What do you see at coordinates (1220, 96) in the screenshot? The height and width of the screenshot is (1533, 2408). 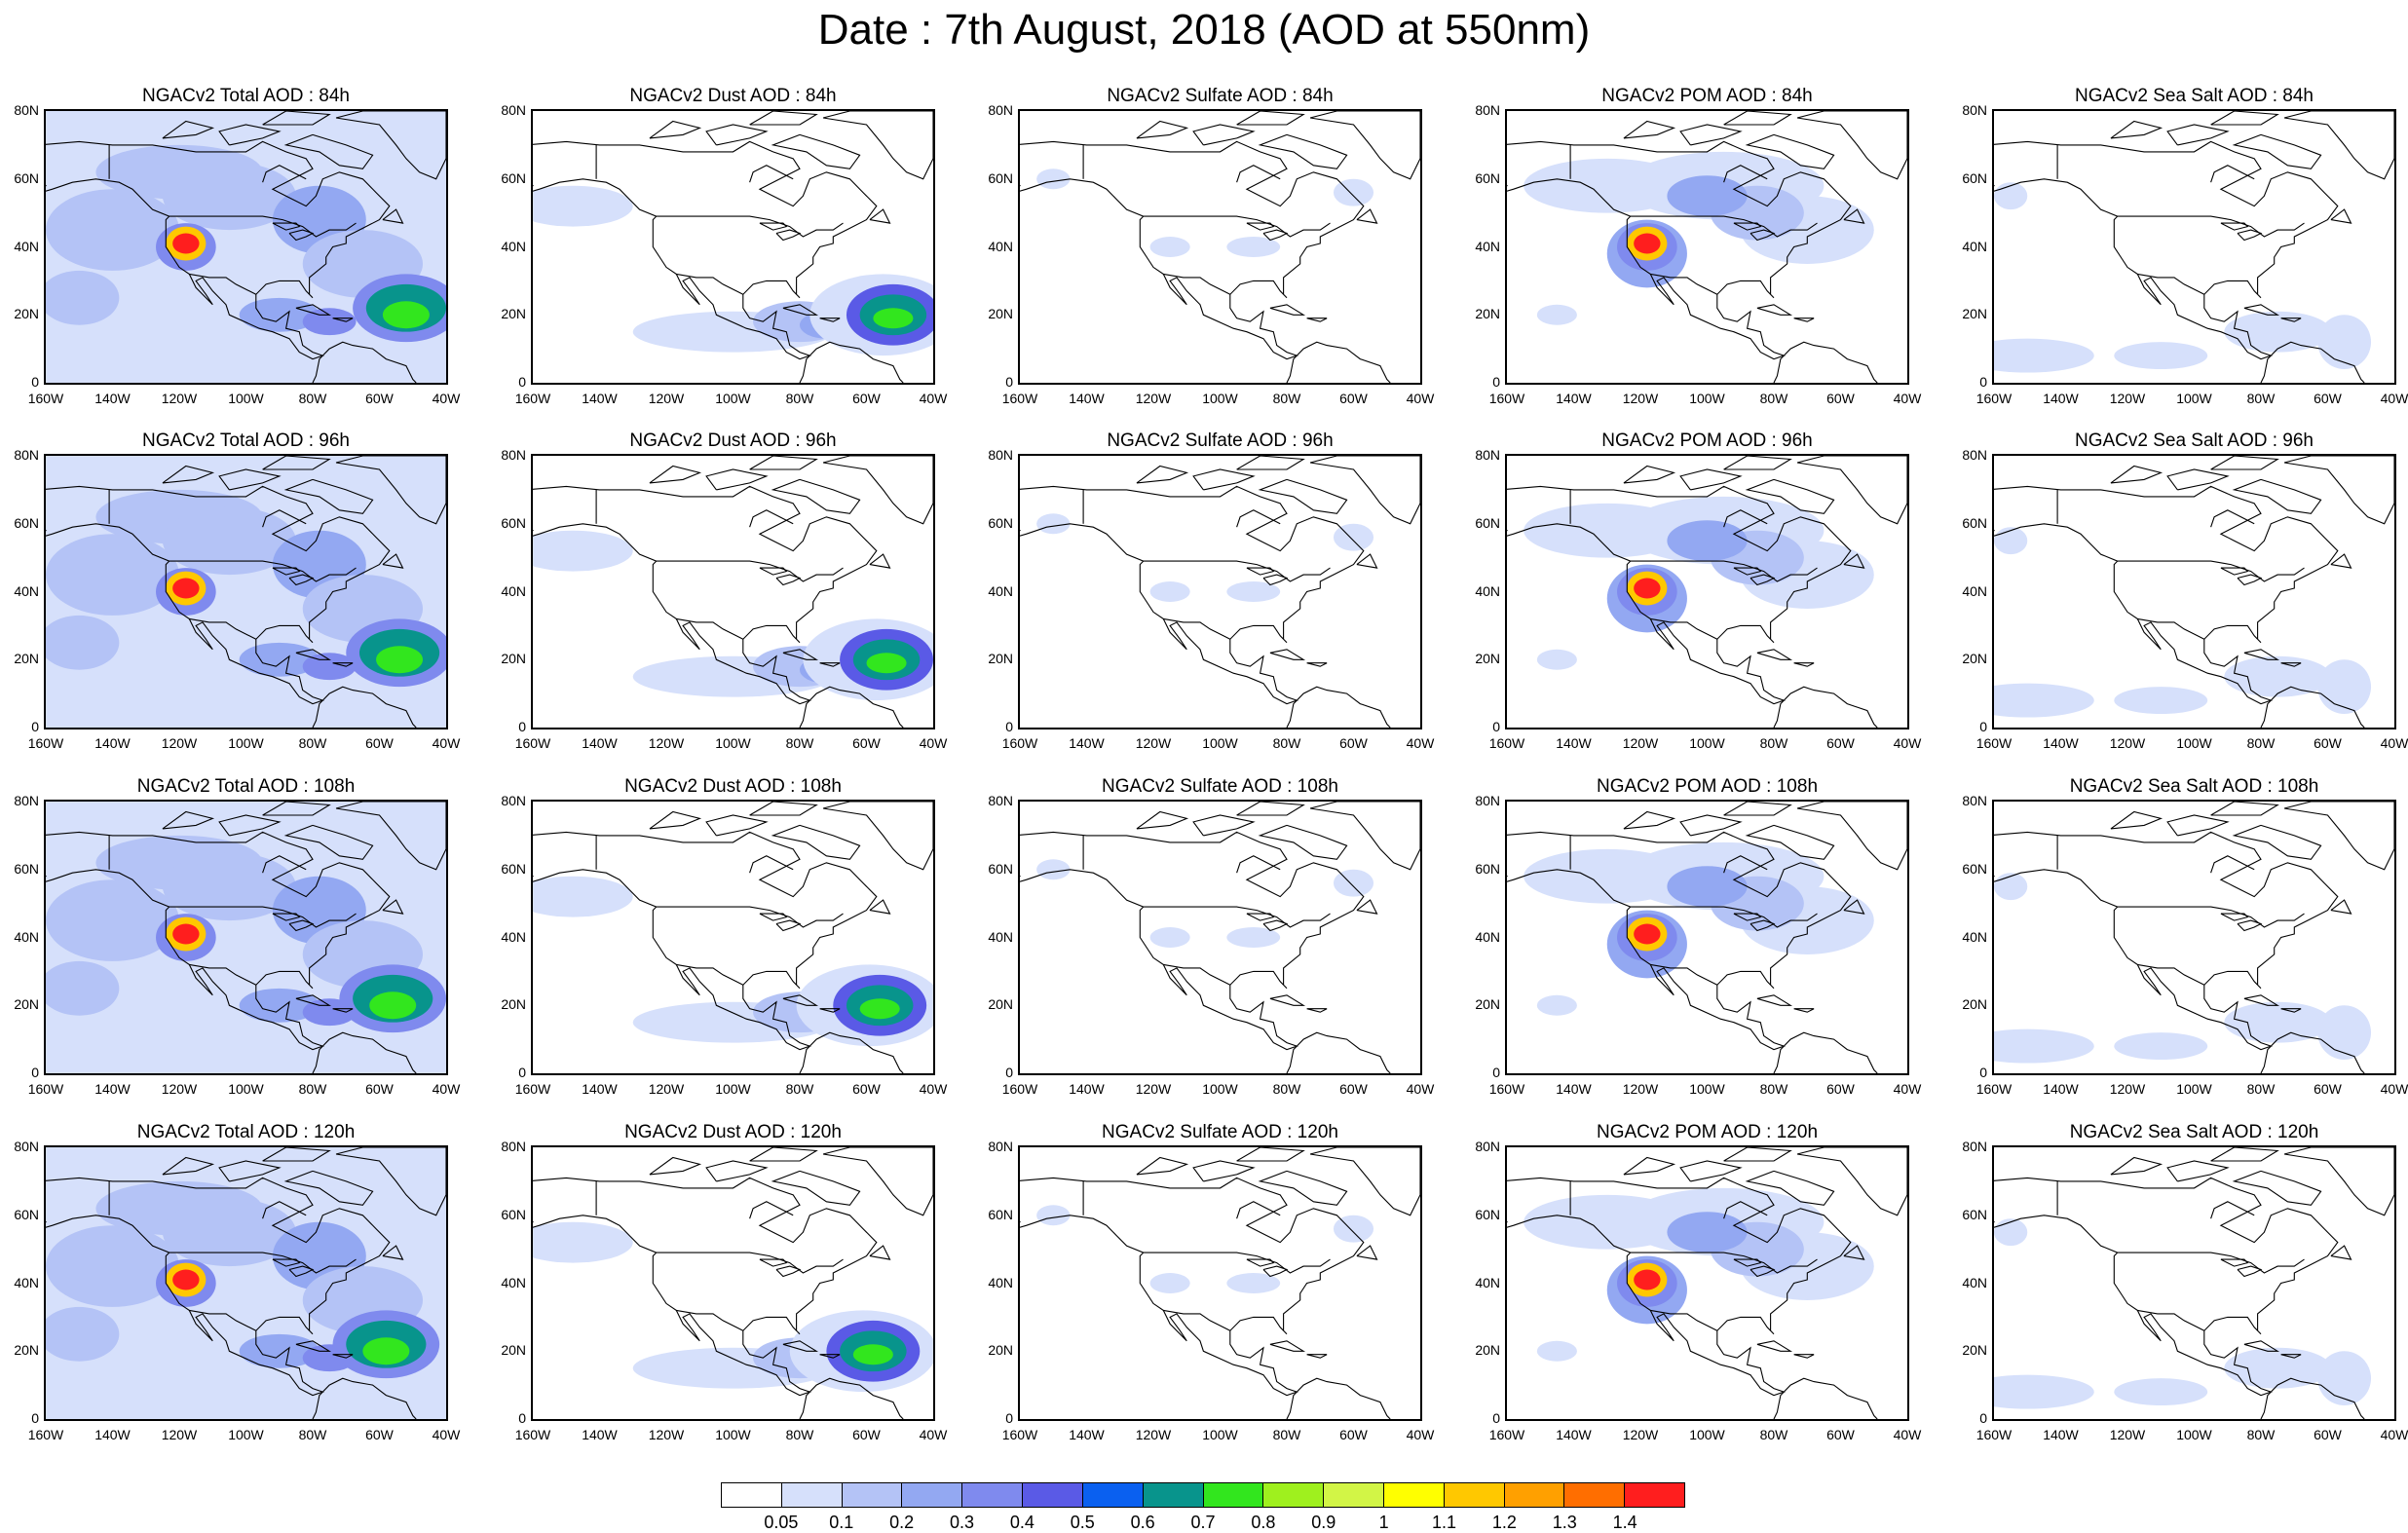 I see `panel-title: NGACv2 Sulfate AOD : 84h` at bounding box center [1220, 96].